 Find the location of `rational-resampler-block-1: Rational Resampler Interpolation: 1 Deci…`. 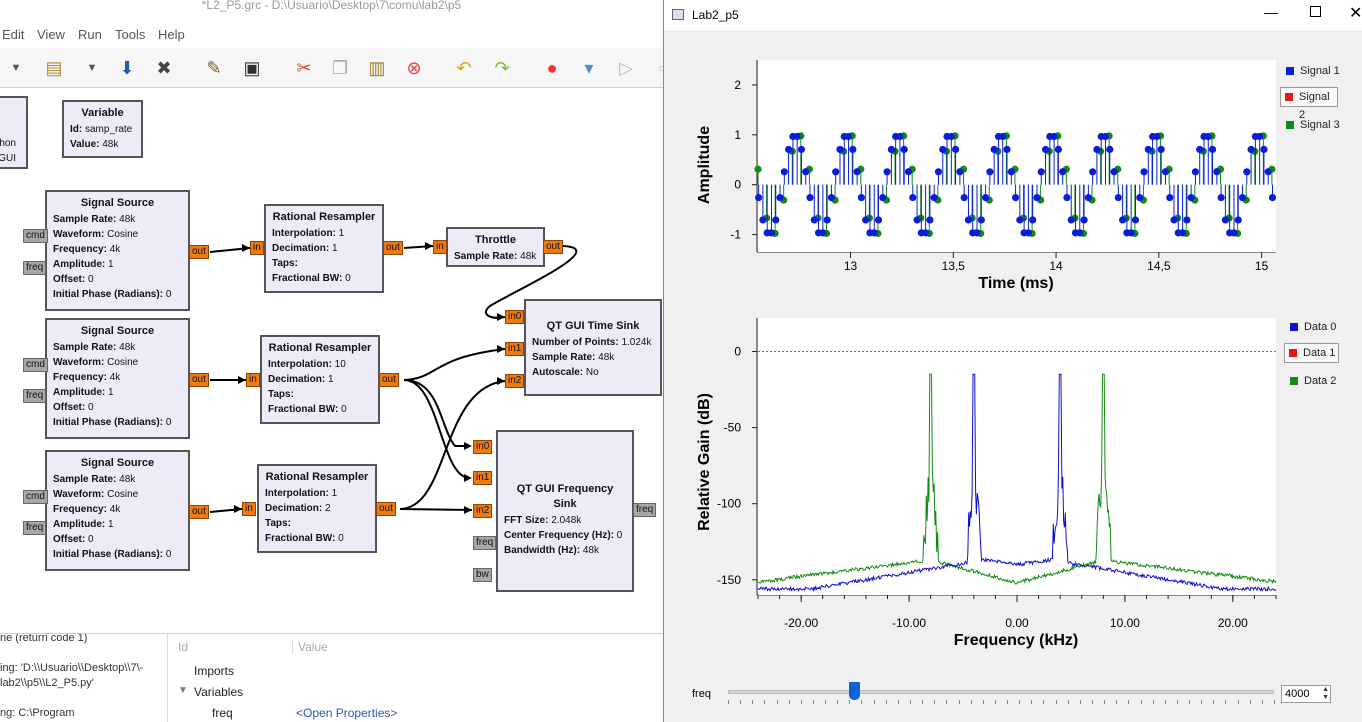

rational-resampler-block-1: Rational Resampler Interpolation: 1 Deci… is located at coordinates (324, 248).